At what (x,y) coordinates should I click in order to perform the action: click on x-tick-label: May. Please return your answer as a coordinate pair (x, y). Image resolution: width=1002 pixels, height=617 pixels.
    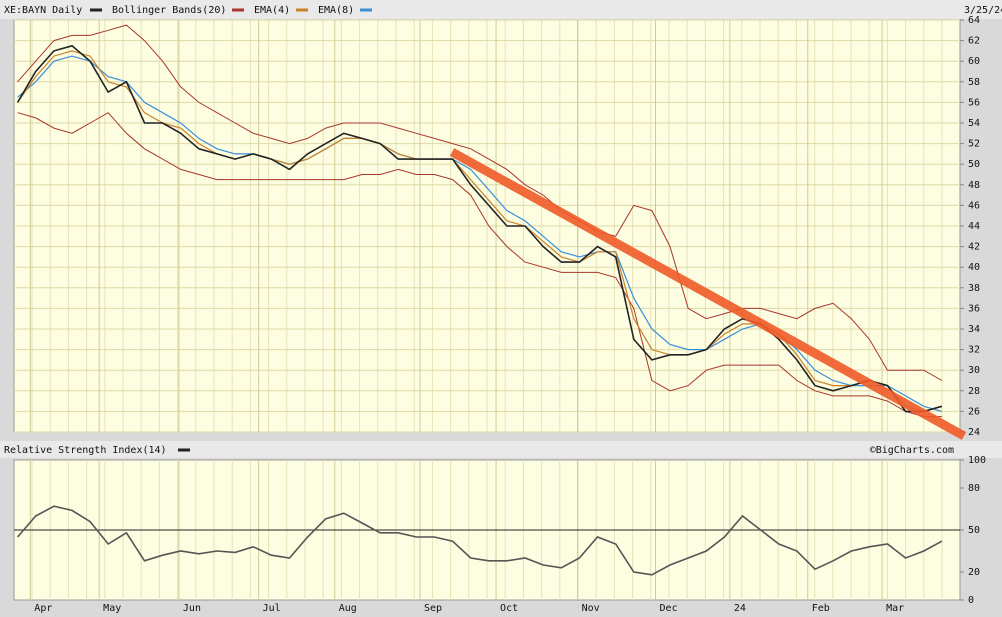
    Looking at the image, I should click on (112, 608).